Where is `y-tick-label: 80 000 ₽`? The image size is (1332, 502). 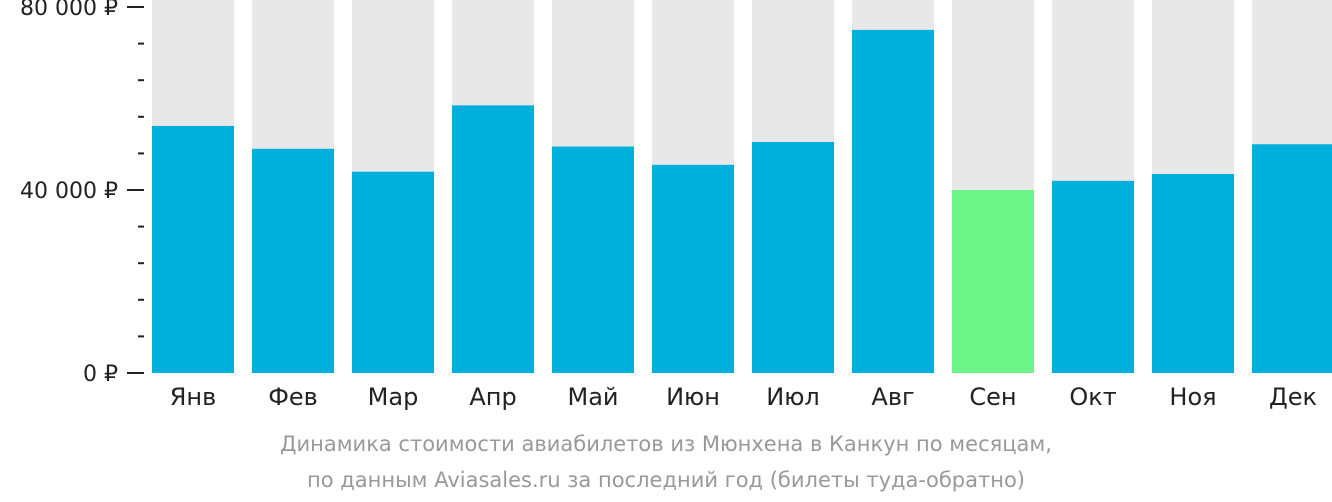
y-tick-label: 80 000 ₽ is located at coordinates (69, 10).